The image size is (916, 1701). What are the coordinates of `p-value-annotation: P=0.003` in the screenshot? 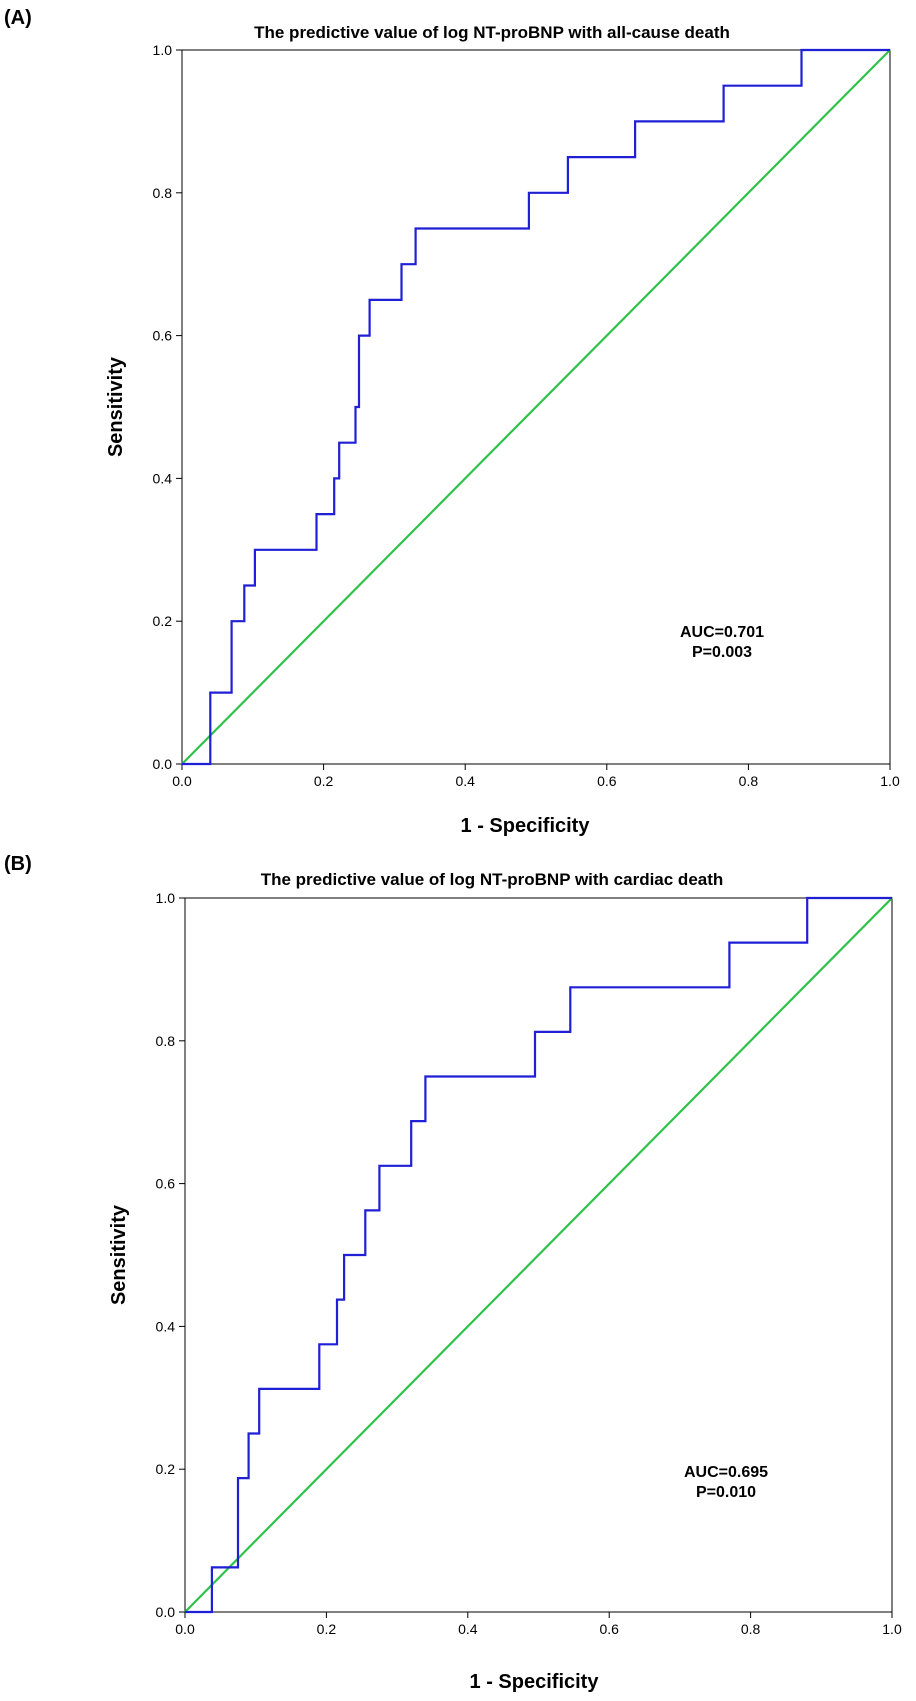 It's located at (722, 652).